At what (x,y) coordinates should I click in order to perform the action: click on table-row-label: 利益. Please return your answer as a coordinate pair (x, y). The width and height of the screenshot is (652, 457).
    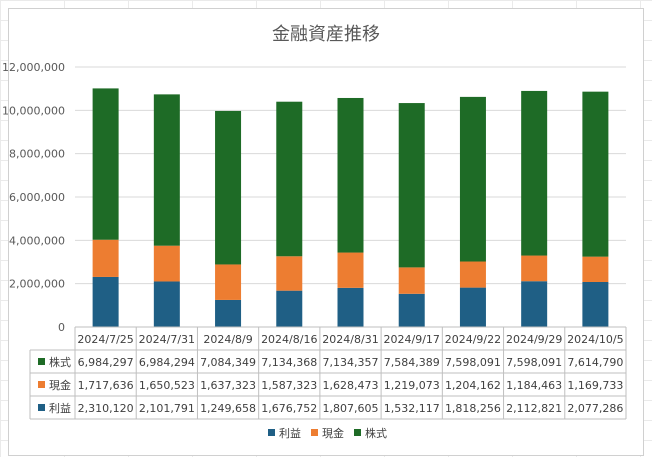
    Looking at the image, I should click on (60, 408).